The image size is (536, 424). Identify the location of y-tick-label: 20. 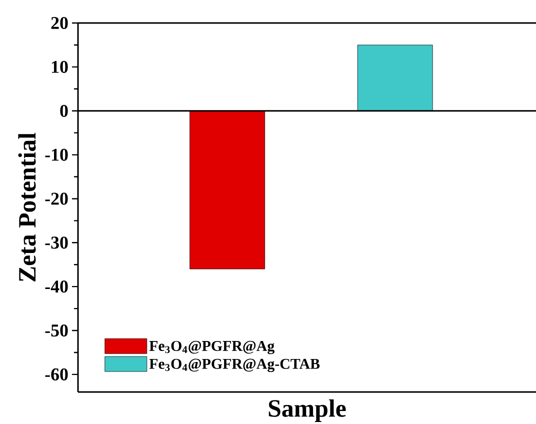
(59, 23).